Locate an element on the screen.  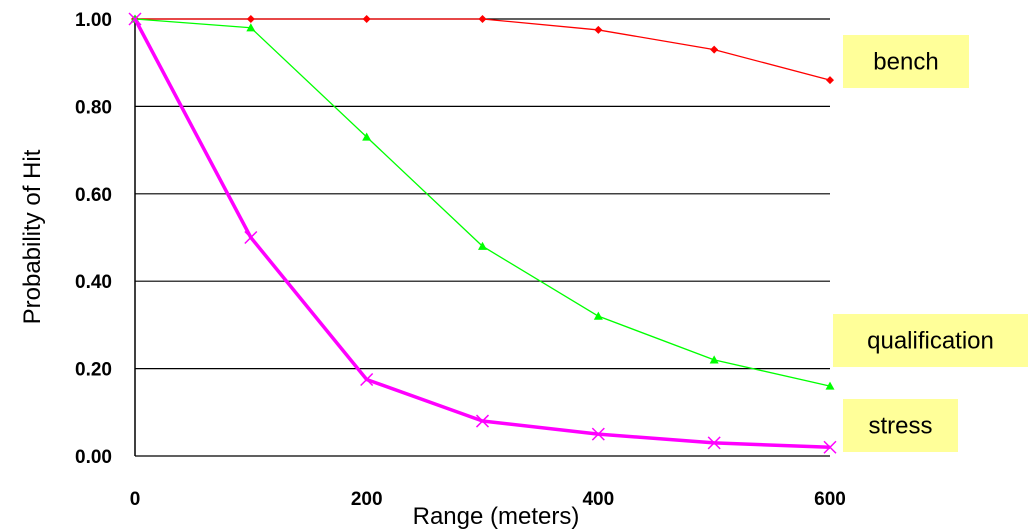
legend-label-qualification: qualification is located at coordinates (930, 340).